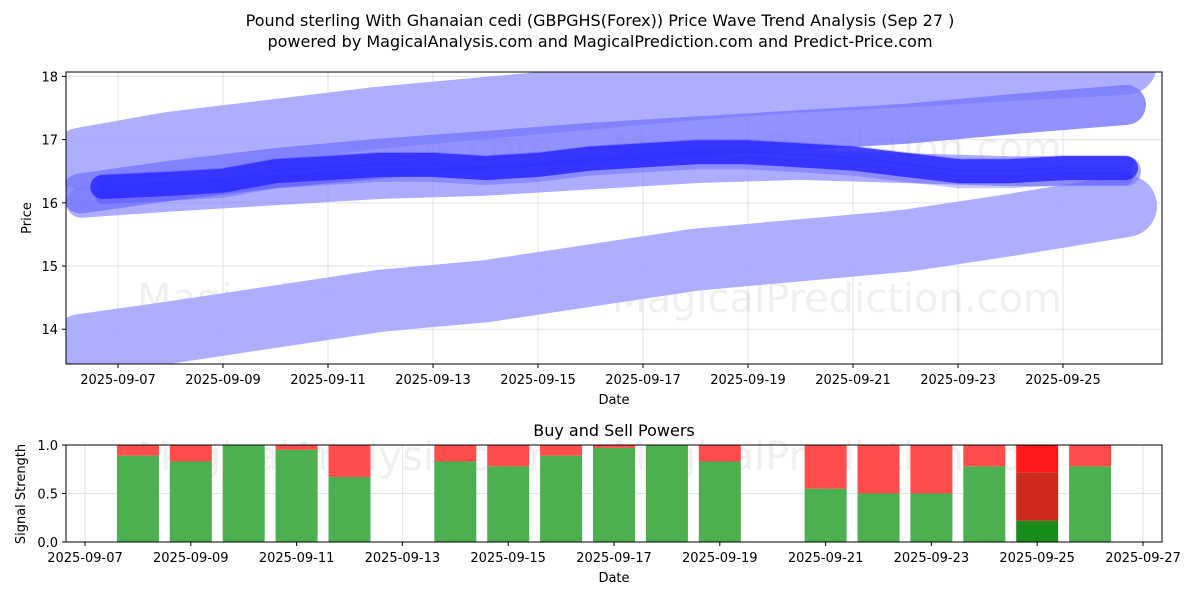 The image size is (1200, 600). What do you see at coordinates (21, 494) in the screenshot?
I see `signal-y-label: Signal Strength` at bounding box center [21, 494].